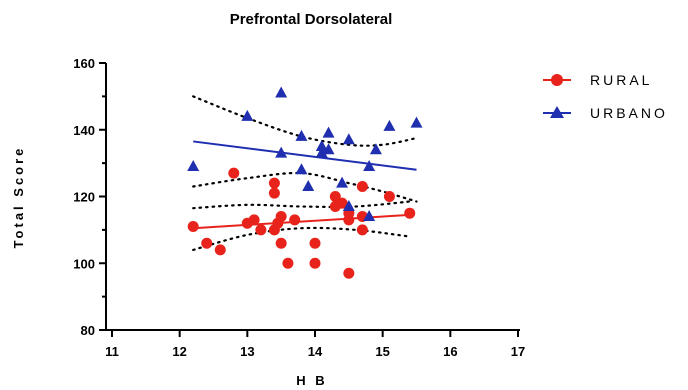  I want to click on x-tick-label: 17, so click(518, 351).